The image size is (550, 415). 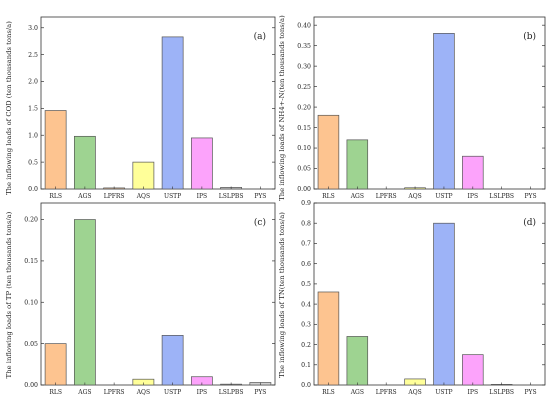 I want to click on y-tick-label: 0.8, so click(x=306, y=223).